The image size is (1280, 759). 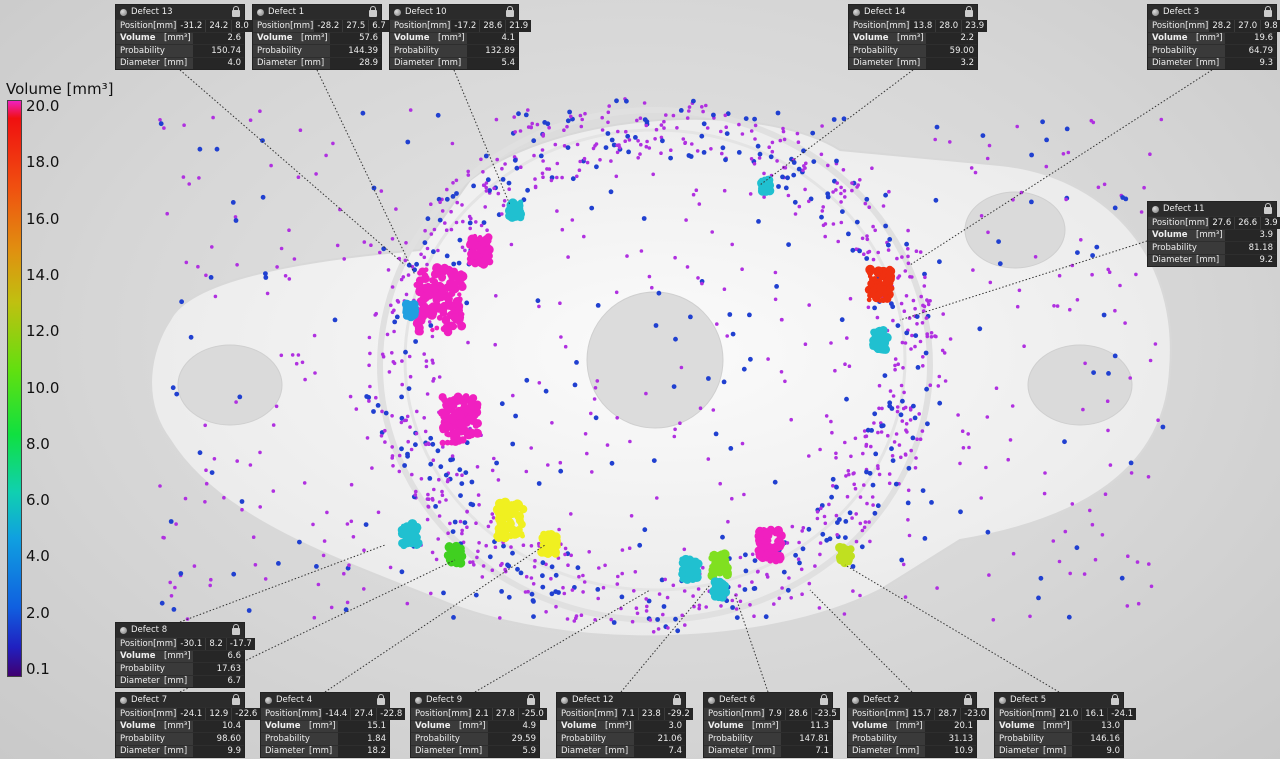 I want to click on row-label: Position, so click(x=282, y=713).